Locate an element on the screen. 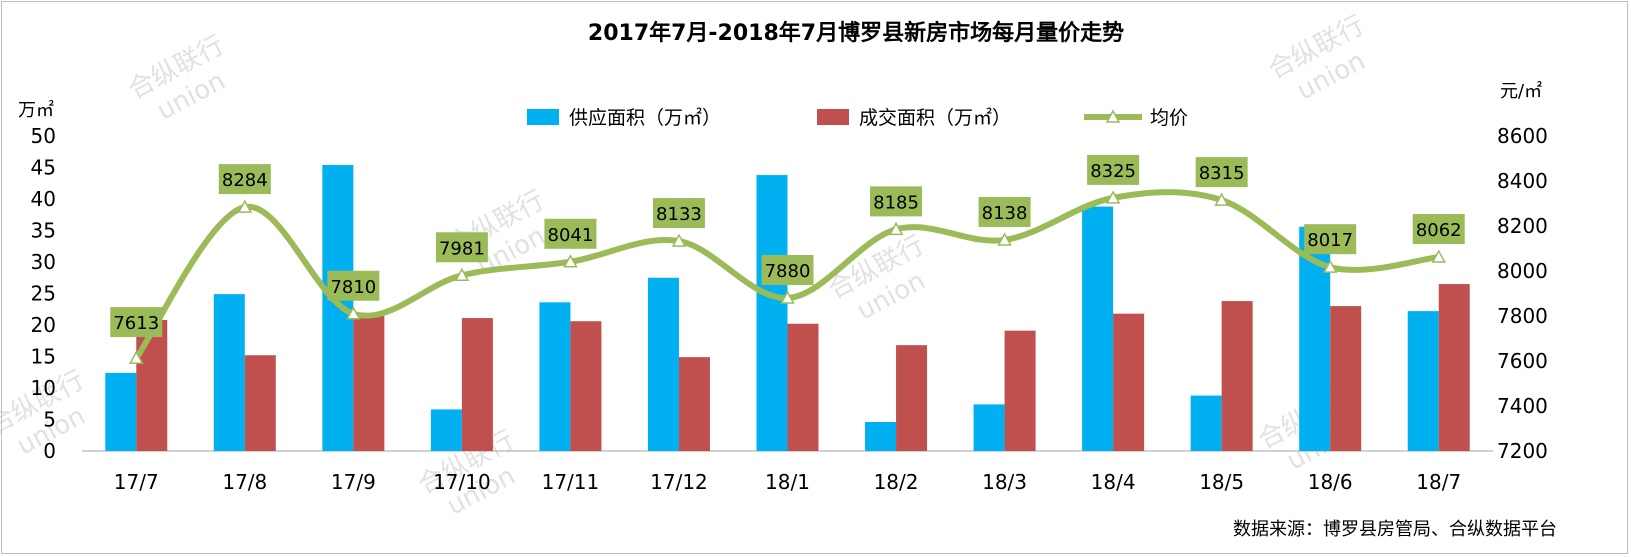 The image size is (1631, 557). price-label-text: 8325 is located at coordinates (1113, 171).